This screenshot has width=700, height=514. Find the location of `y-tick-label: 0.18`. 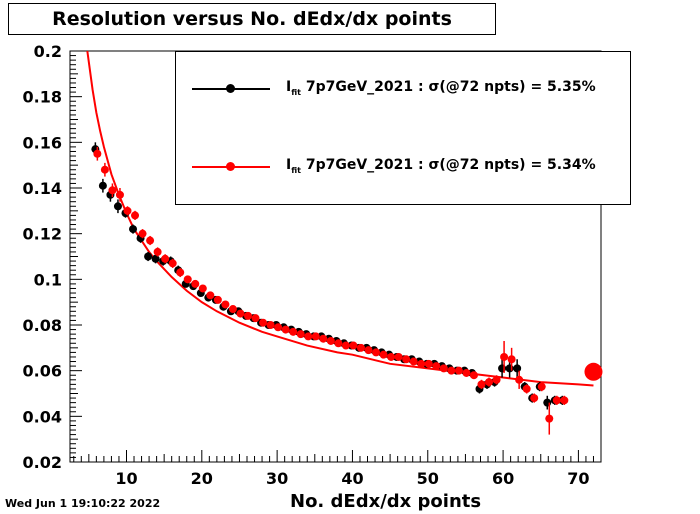

y-tick-label: 0.18 is located at coordinates (42, 97).